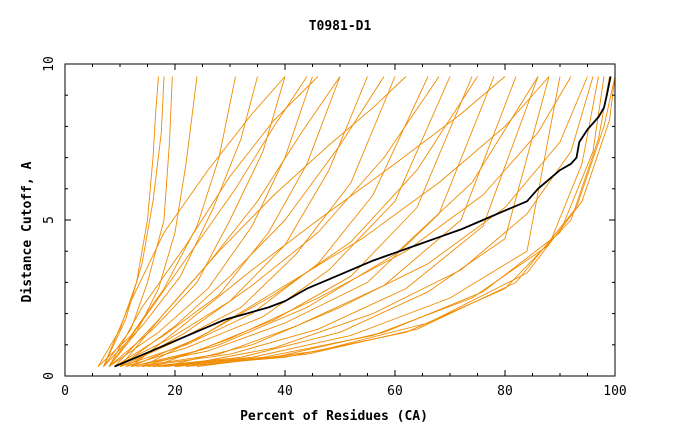 This screenshot has height=440, width=680. I want to click on series-line-m1, so click(128, 221).